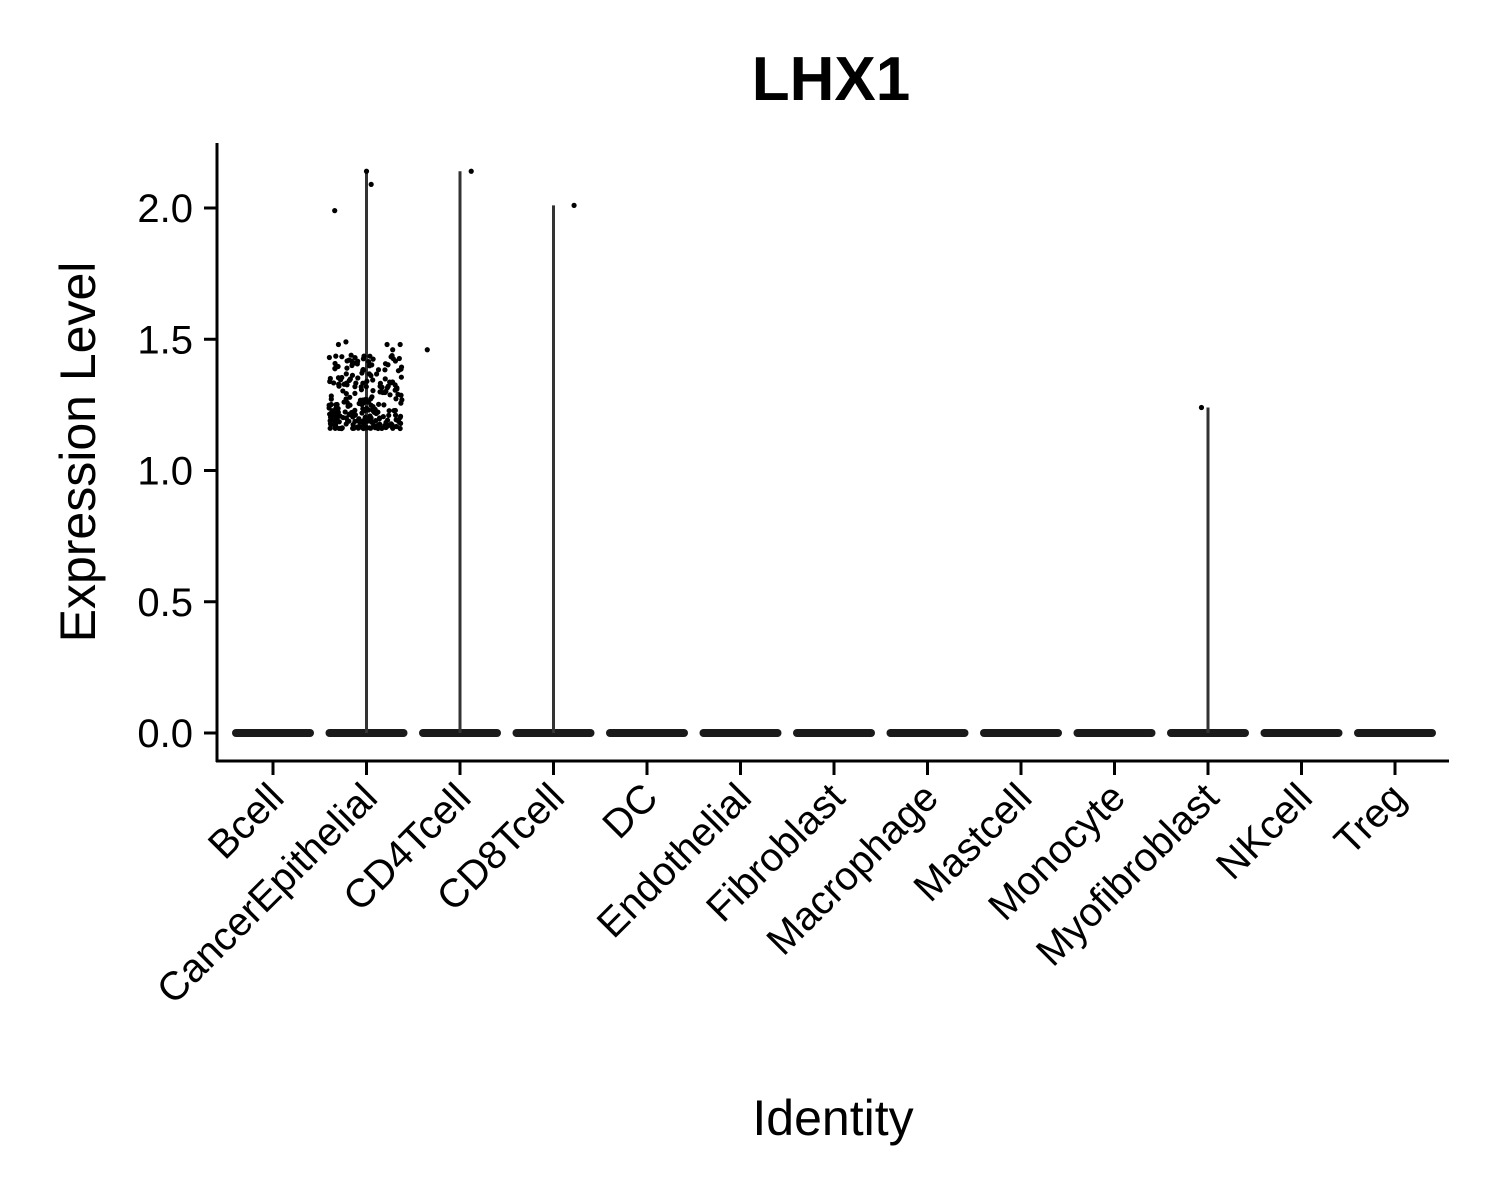  I want to click on chart-title: LHX1, so click(831, 79).